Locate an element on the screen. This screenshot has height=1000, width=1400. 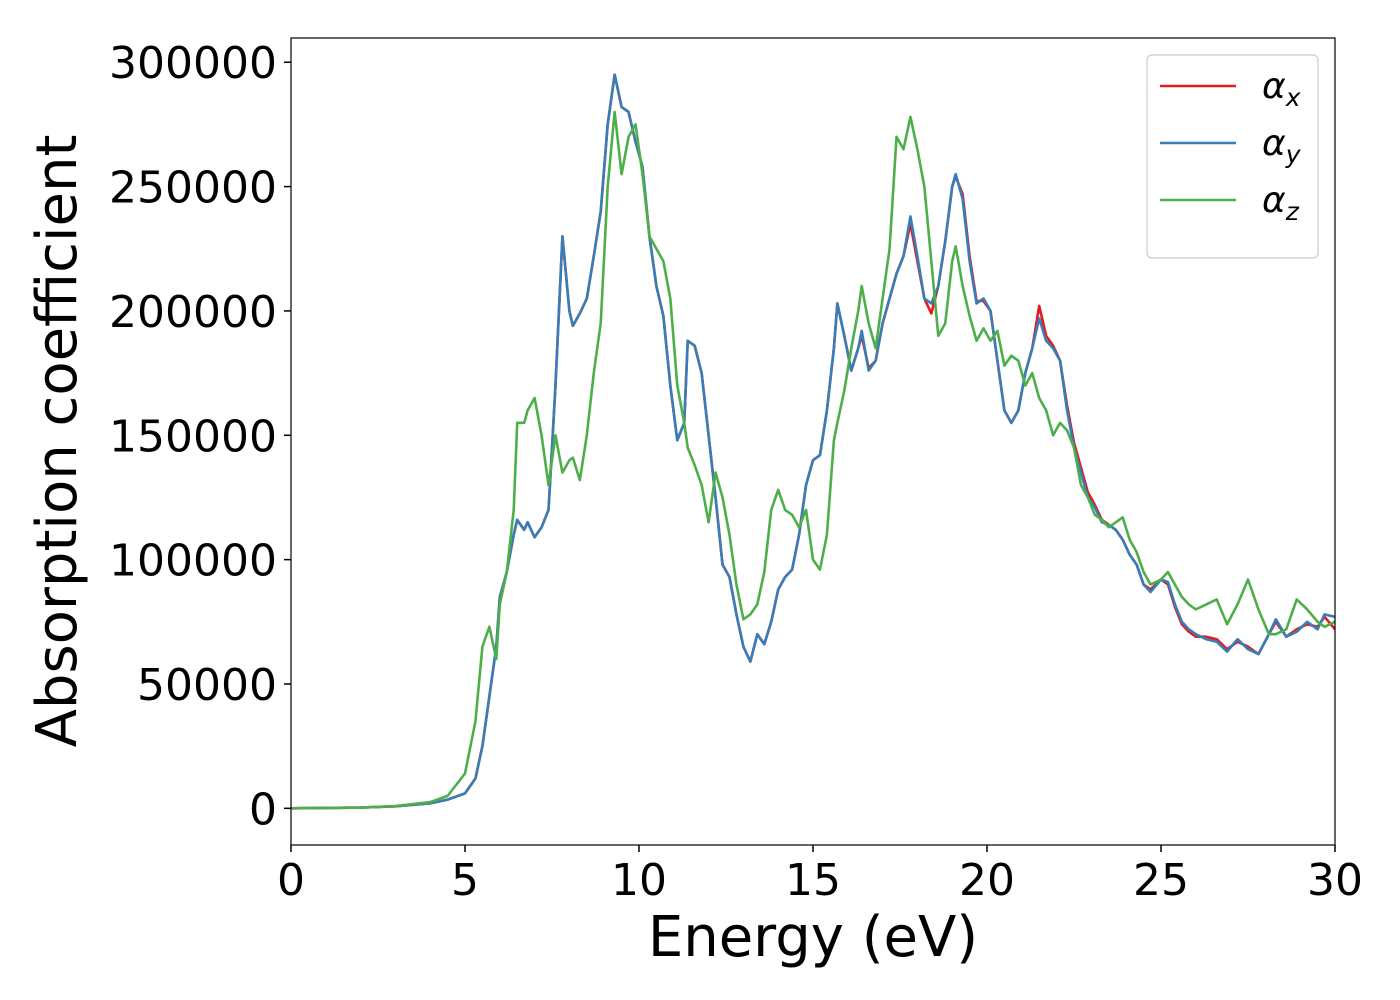
y-tick-label: 300000 is located at coordinates (193, 63).